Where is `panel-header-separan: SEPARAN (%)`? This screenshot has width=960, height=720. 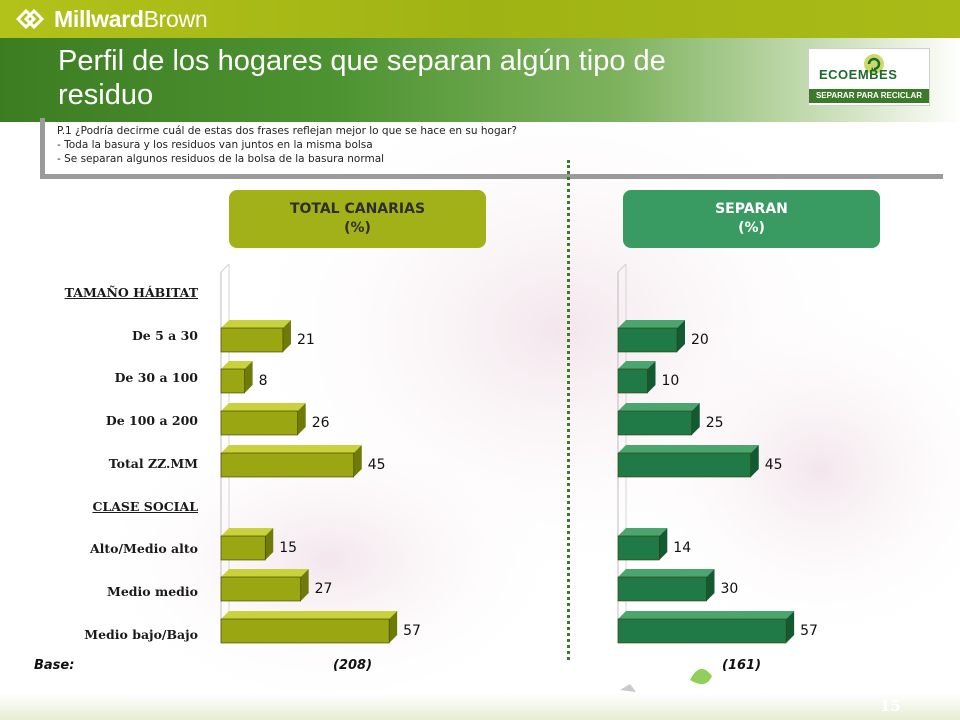 panel-header-separan: SEPARAN (%) is located at coordinates (751, 219).